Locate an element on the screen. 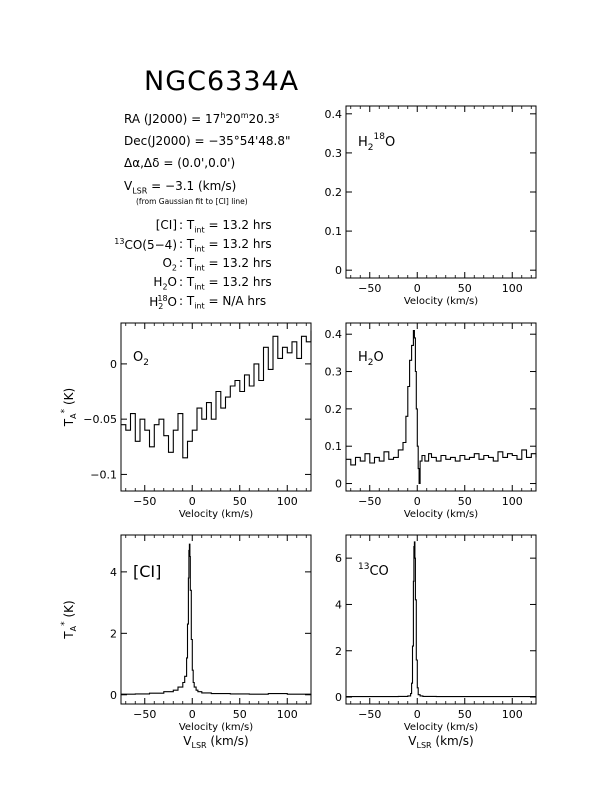 Image resolution: width=612 pixels, height=792 pixels. ra-seconds: 20.3 is located at coordinates (262, 119).